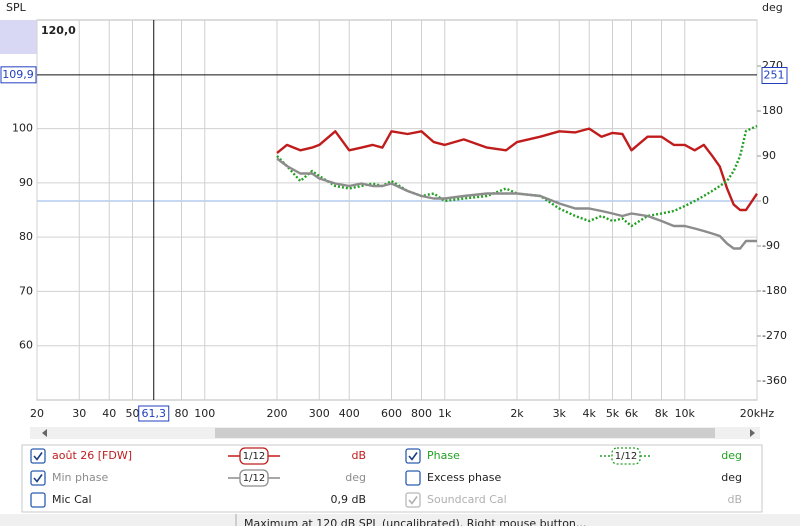 Image resolution: width=800 pixels, height=526 pixels. What do you see at coordinates (348, 499) in the screenshot?
I see `legend-unit: 0,9 dB` at bounding box center [348, 499].